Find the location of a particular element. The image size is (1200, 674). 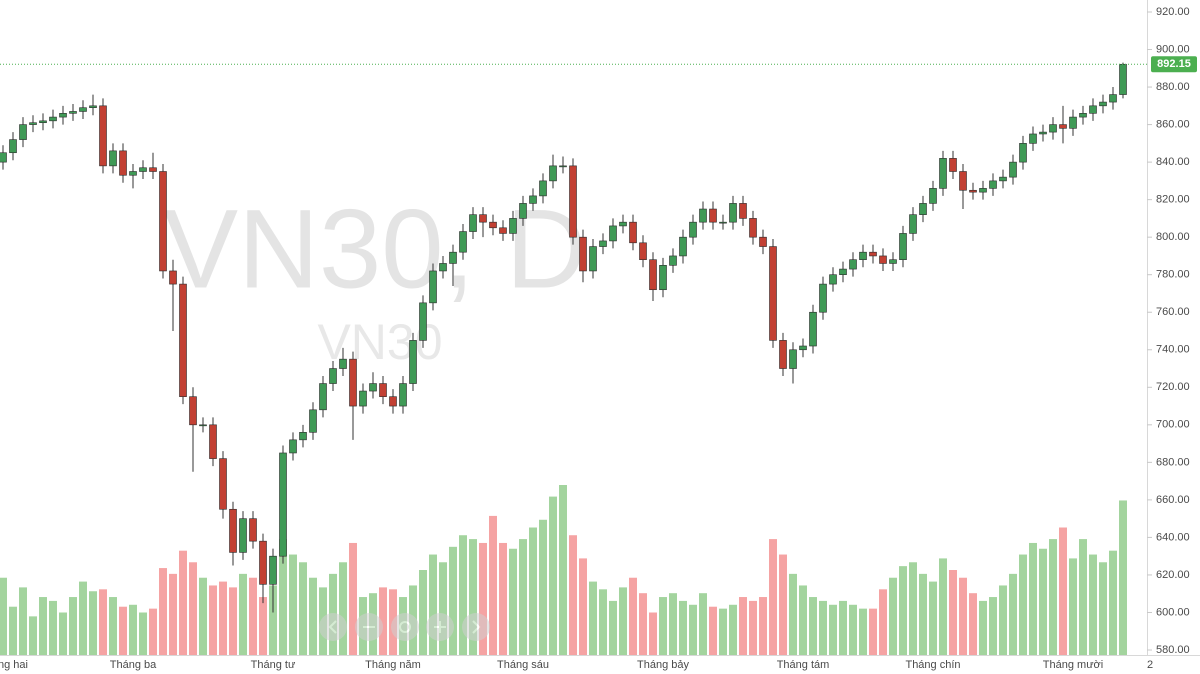

reset-button is located at coordinates (405, 627).